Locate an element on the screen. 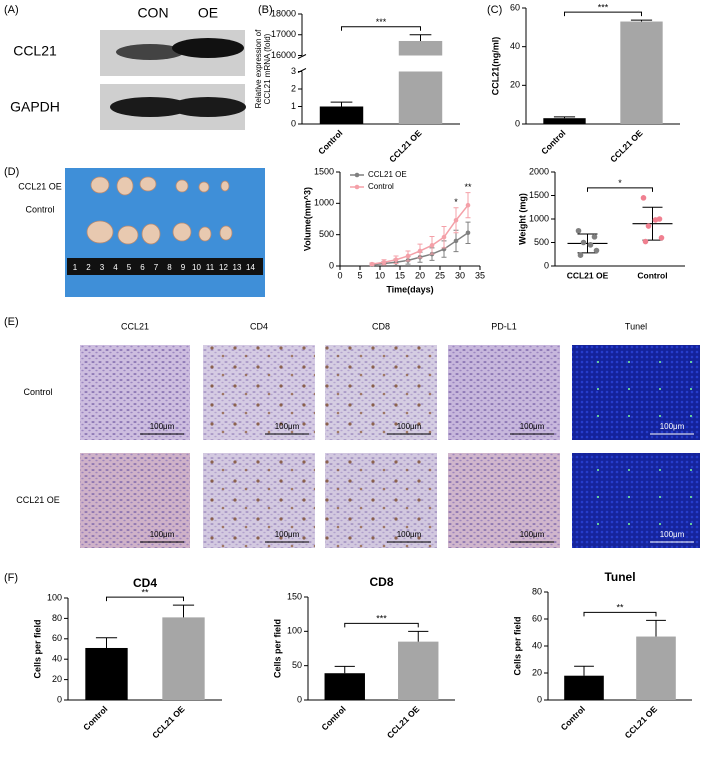  blot-row: GAPDH is located at coordinates (35, 107).